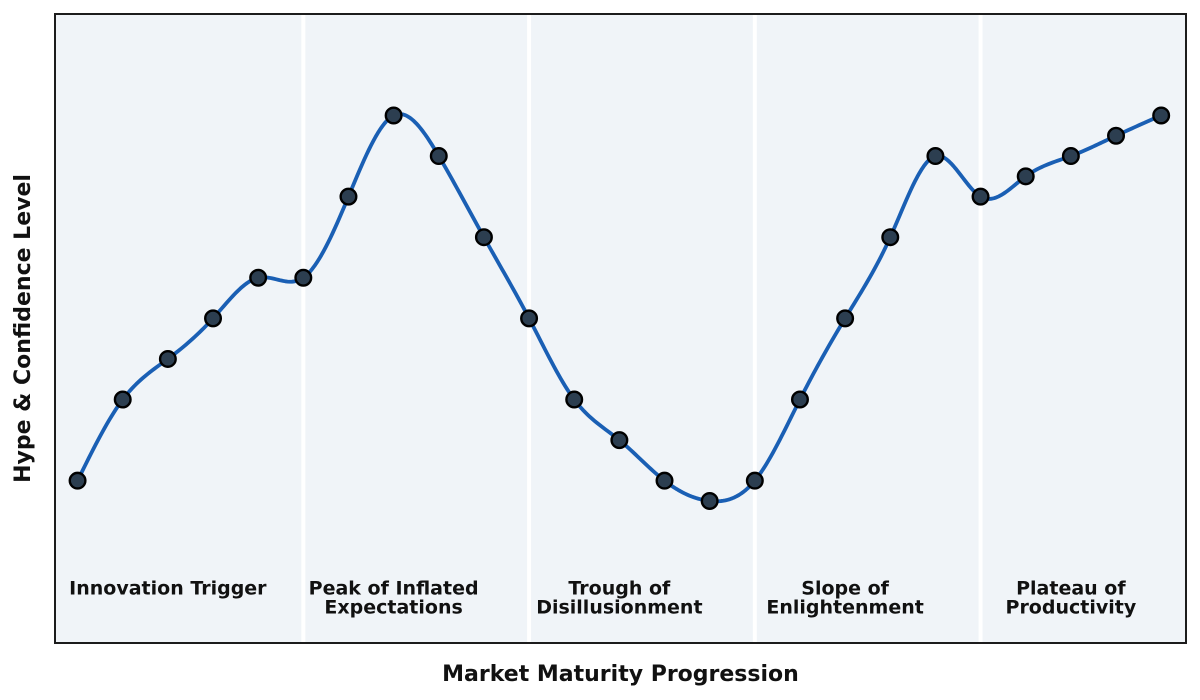  Describe the element at coordinates (1071, 597) in the screenshot. I see `phase-label: Plateau of Productivity` at that location.